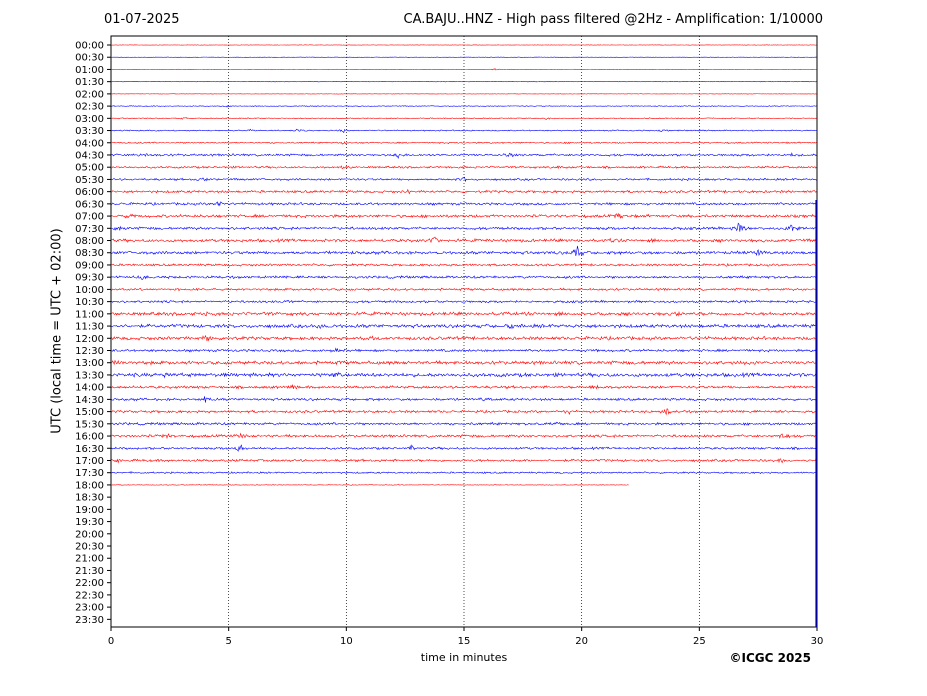 This screenshot has width=927, height=696. I want to click on y-tick-label: 06:00, so click(89, 192).